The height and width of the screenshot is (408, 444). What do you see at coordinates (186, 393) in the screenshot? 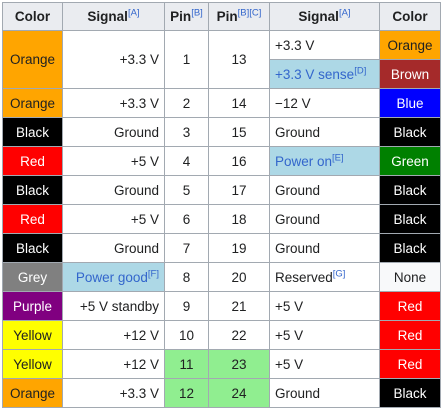
I see `left-pin-number: 12` at bounding box center [186, 393].